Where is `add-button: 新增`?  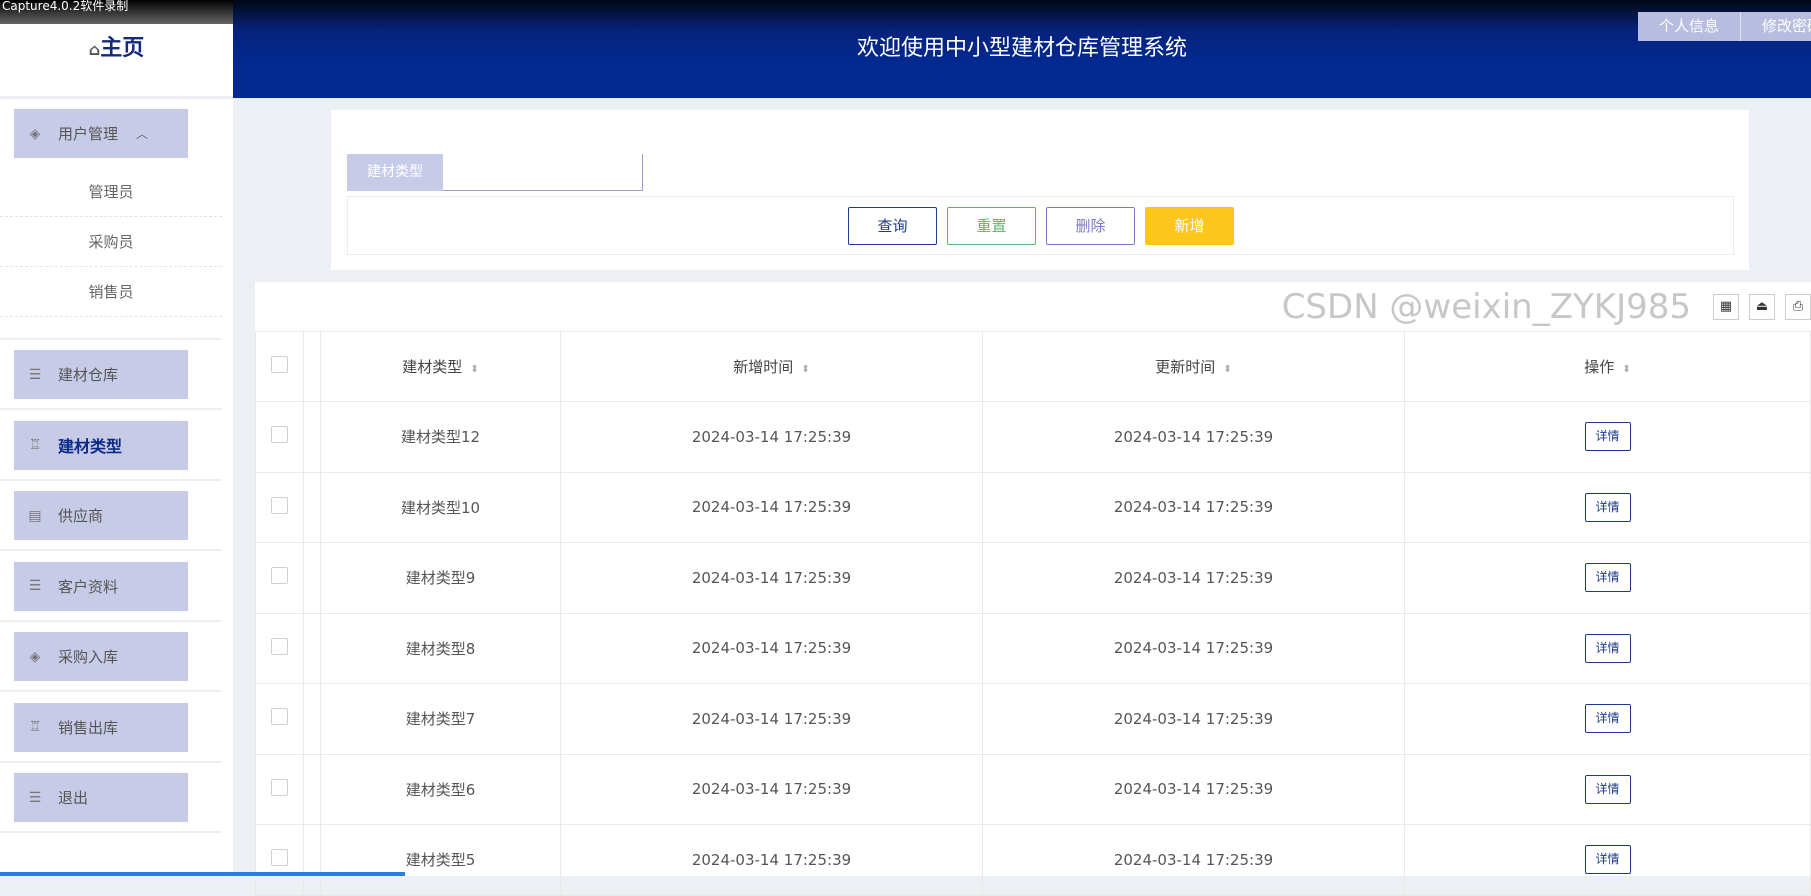 add-button: 新增 is located at coordinates (1189, 226).